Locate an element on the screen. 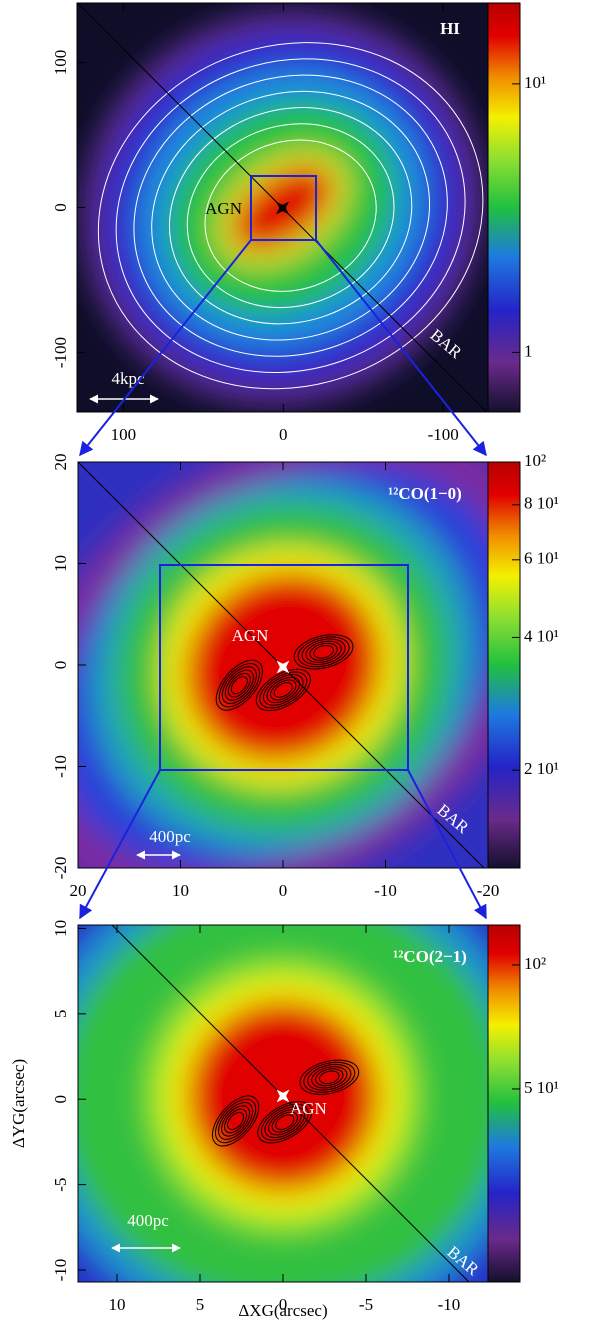  x-tick-label: -20 is located at coordinates (488, 890).